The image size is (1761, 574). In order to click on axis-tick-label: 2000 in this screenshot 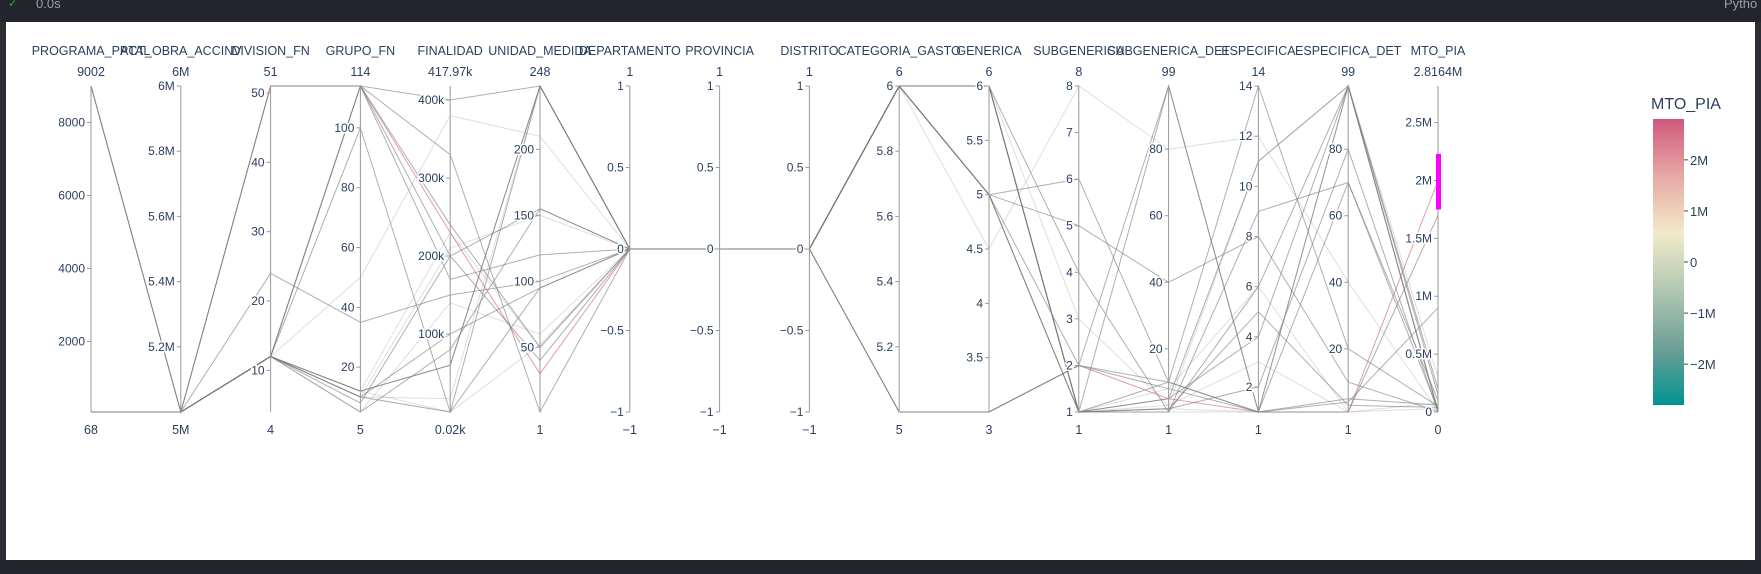, I will do `click(71, 342)`.